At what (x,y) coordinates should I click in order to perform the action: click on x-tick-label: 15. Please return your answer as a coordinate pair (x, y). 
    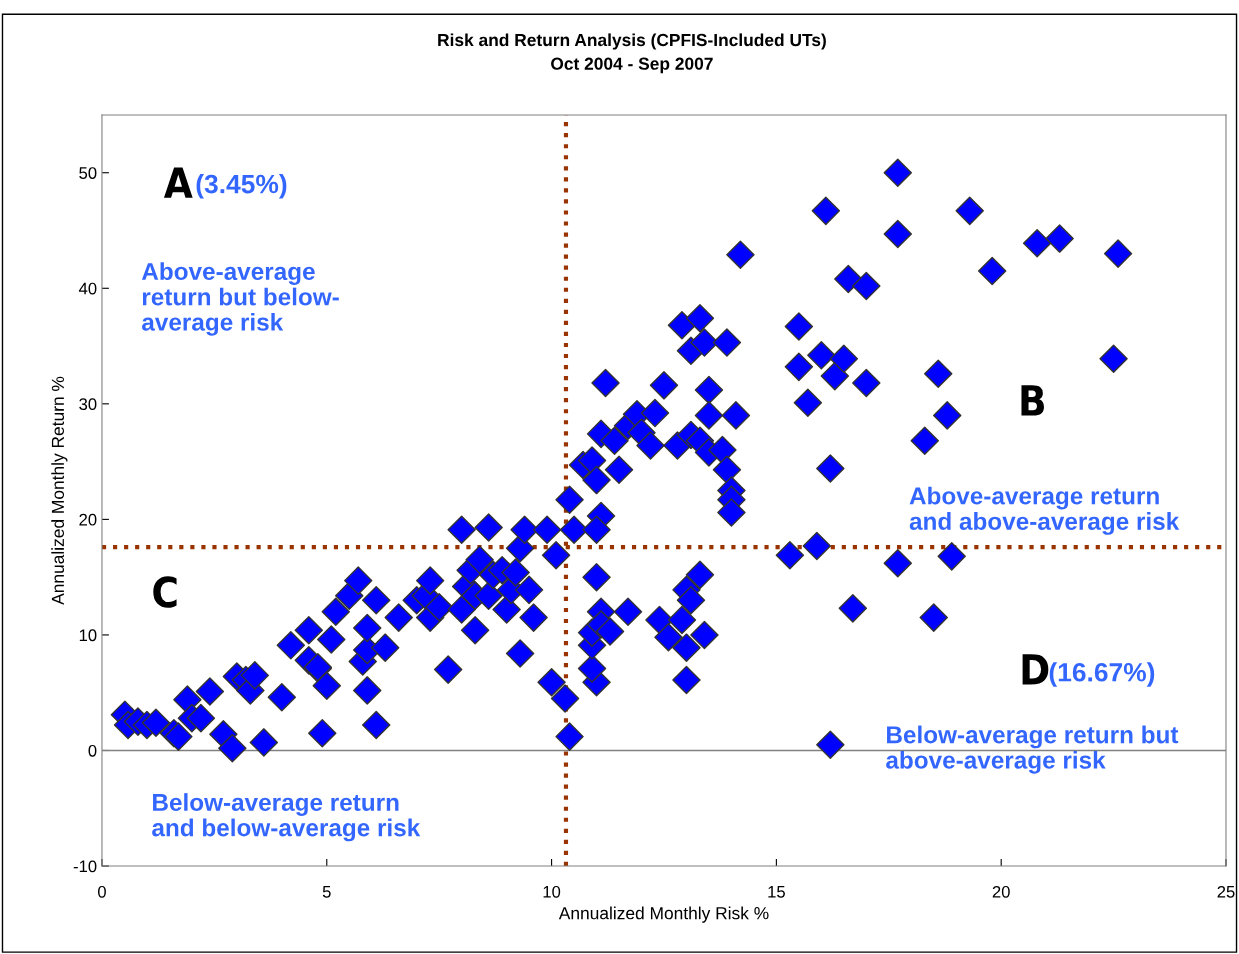
    Looking at the image, I should click on (776, 892).